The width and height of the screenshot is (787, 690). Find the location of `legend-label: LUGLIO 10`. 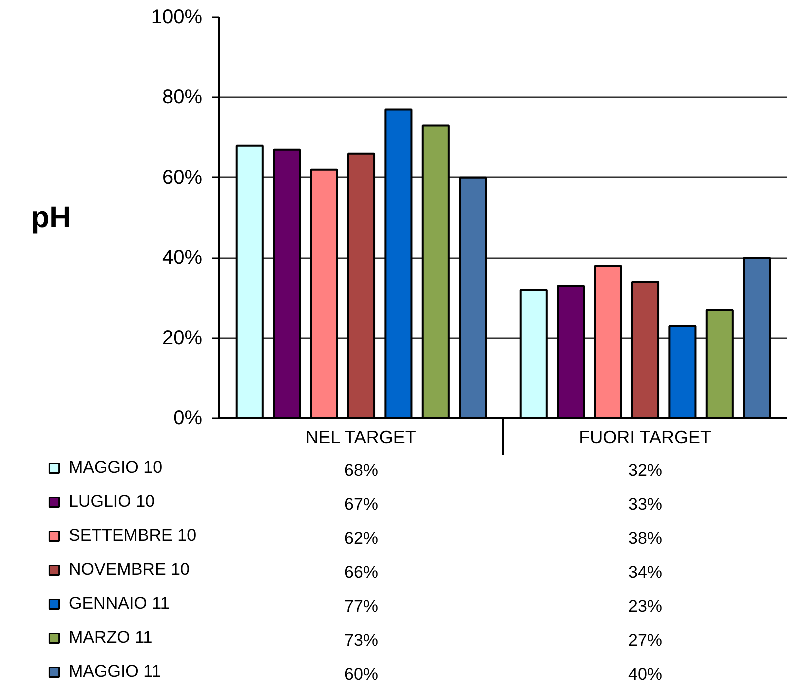

legend-label: LUGLIO 10 is located at coordinates (112, 502).